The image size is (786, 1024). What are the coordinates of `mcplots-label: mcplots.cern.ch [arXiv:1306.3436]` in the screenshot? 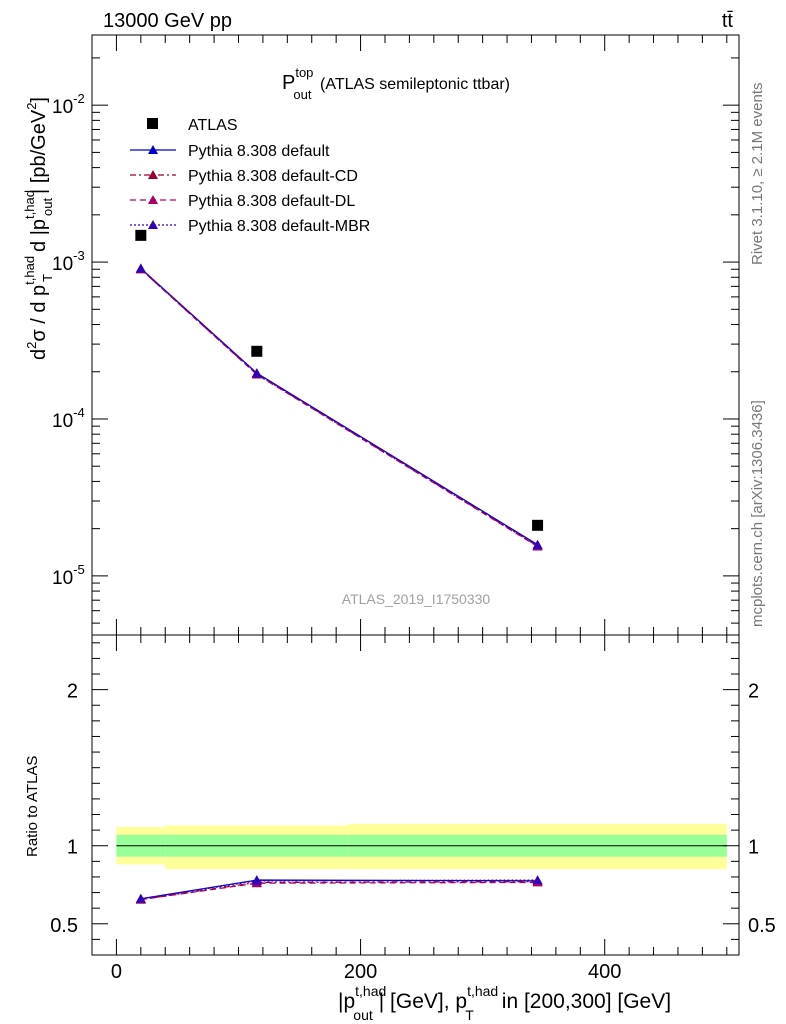 It's located at (757, 513).